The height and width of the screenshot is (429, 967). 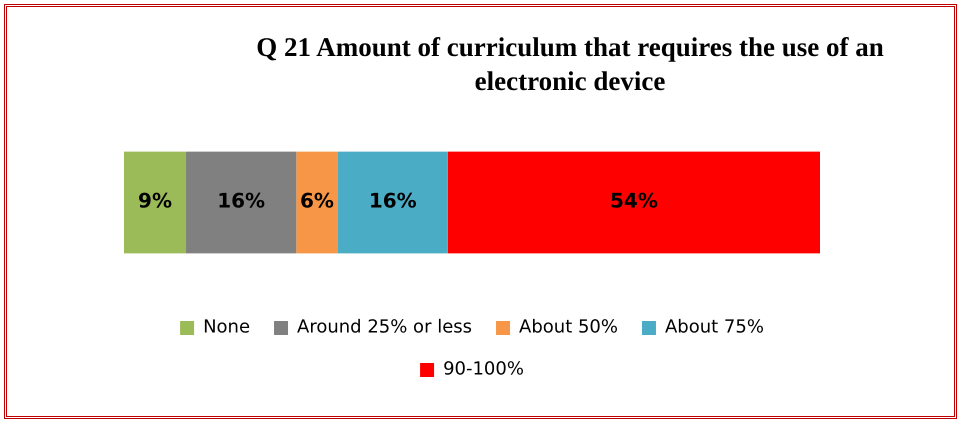 What do you see at coordinates (226, 327) in the screenshot?
I see `legend-label: None` at bounding box center [226, 327].